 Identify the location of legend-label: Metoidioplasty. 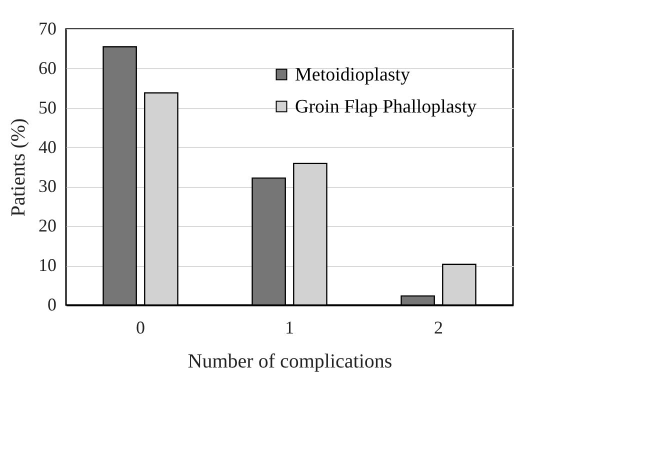
(353, 75).